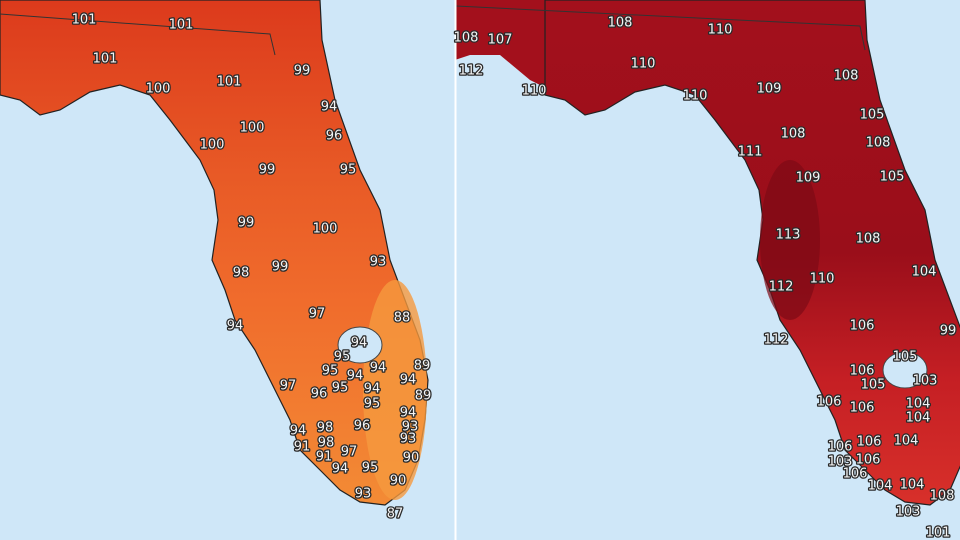 The height and width of the screenshot is (540, 960). I want to click on temperature-label: 87, so click(395, 514).